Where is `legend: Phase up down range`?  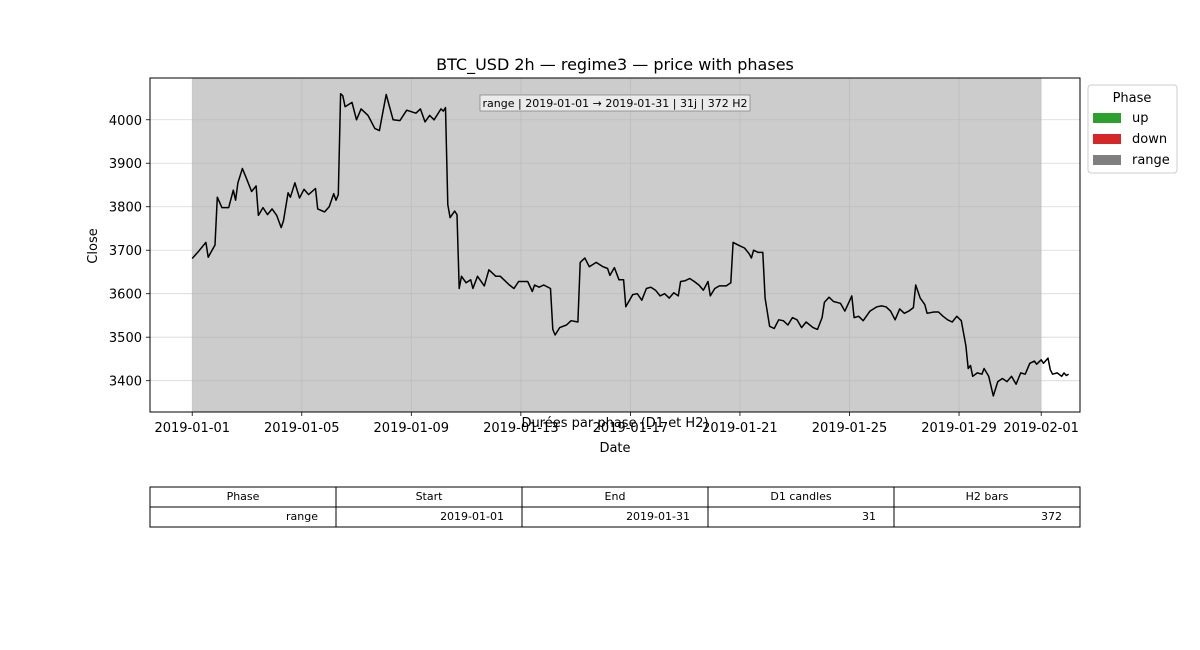
legend: Phase up down range is located at coordinates (1132, 129).